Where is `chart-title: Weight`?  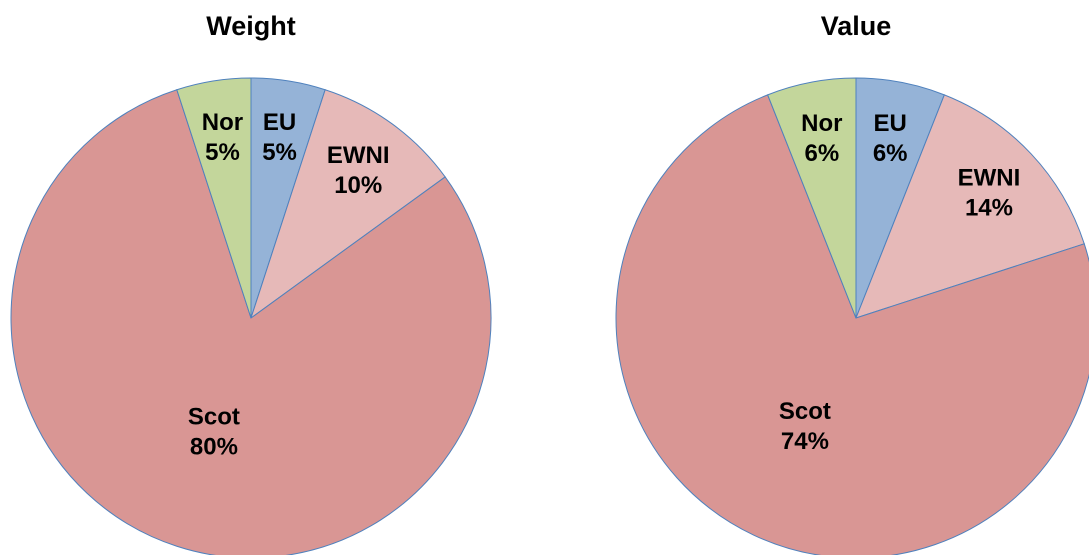 chart-title: Weight is located at coordinates (251, 26).